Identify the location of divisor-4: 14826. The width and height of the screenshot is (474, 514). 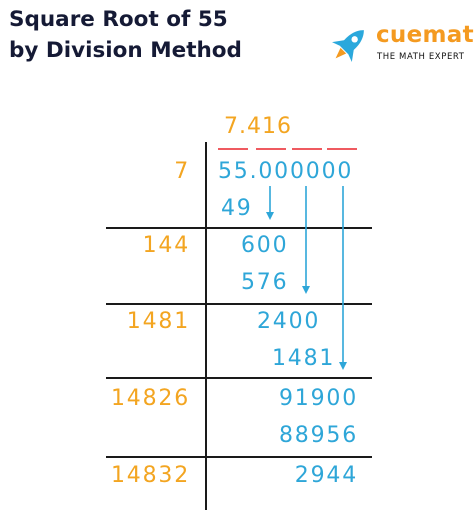
(150, 398).